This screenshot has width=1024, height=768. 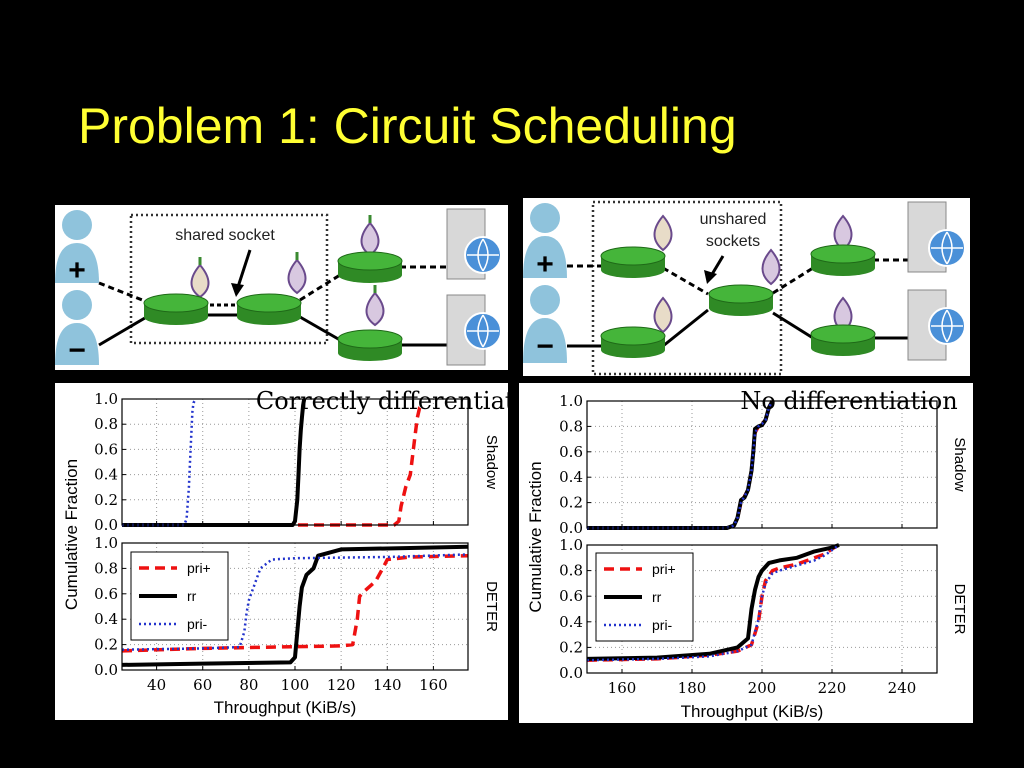 I want to click on x-tick-label: 240, so click(x=902, y=688).